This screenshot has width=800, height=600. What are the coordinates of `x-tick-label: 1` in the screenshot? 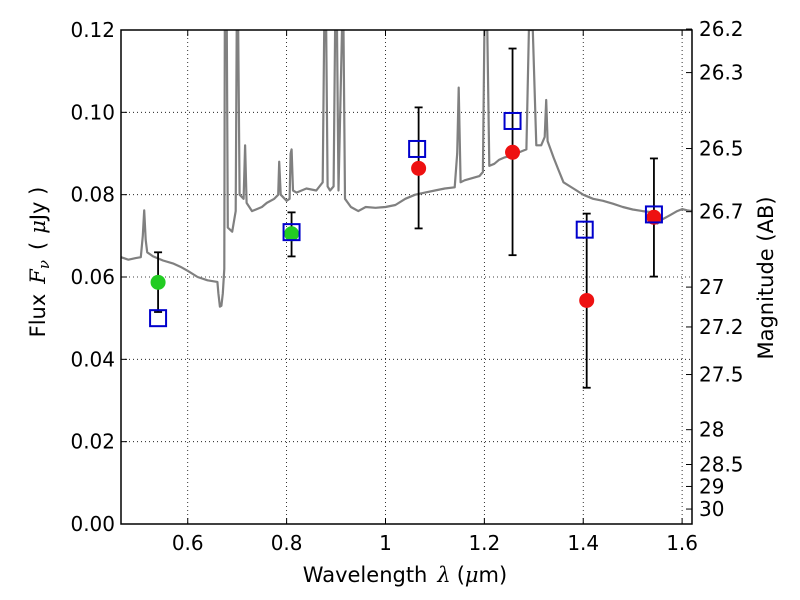 It's located at (385, 543).